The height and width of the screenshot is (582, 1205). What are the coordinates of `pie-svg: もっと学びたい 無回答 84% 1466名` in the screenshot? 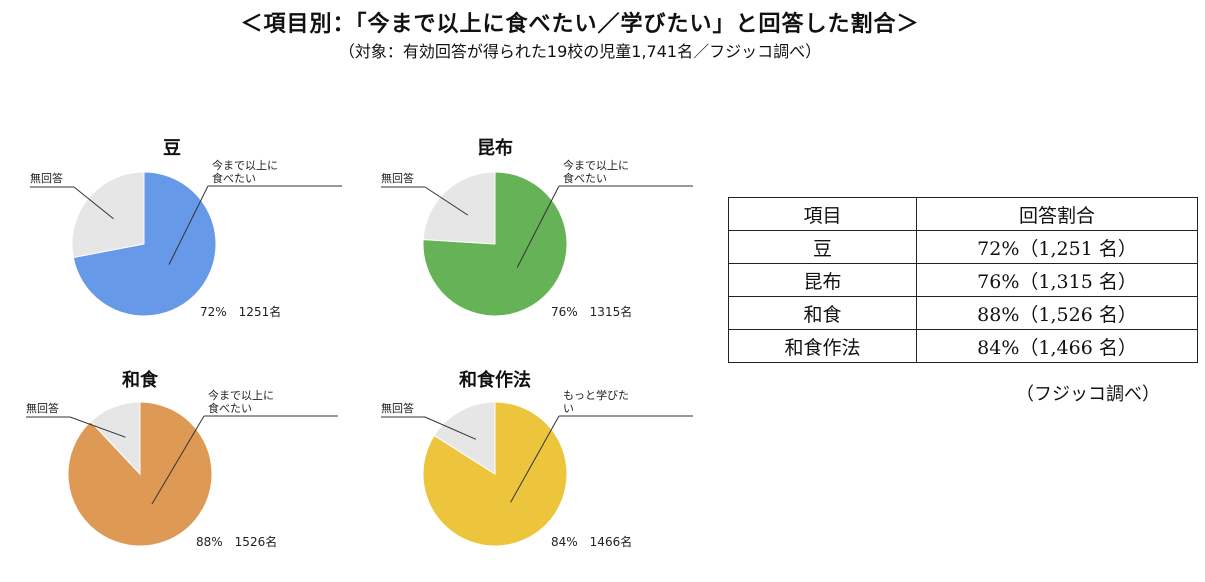 It's located at (537, 468).